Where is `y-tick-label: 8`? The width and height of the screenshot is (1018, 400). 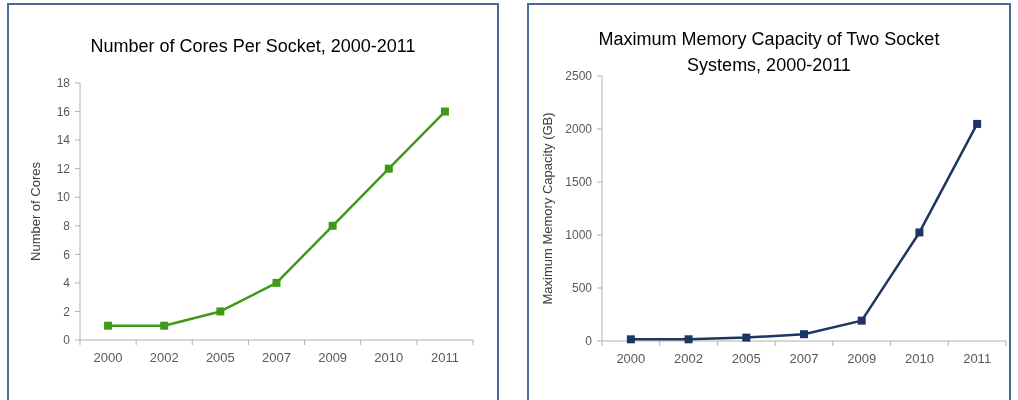
y-tick-label: 8 is located at coordinates (67, 225).